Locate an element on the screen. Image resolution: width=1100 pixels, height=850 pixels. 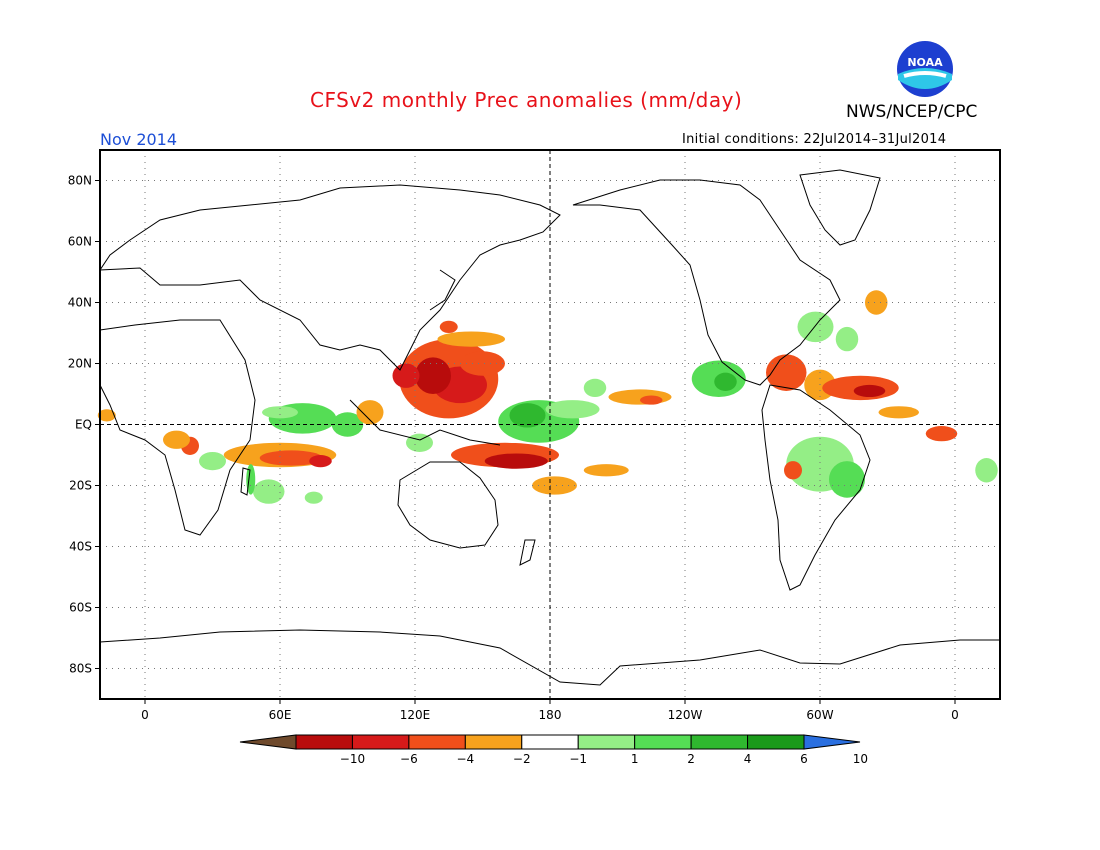
coast-eurasia is located at coordinates (330, 277).